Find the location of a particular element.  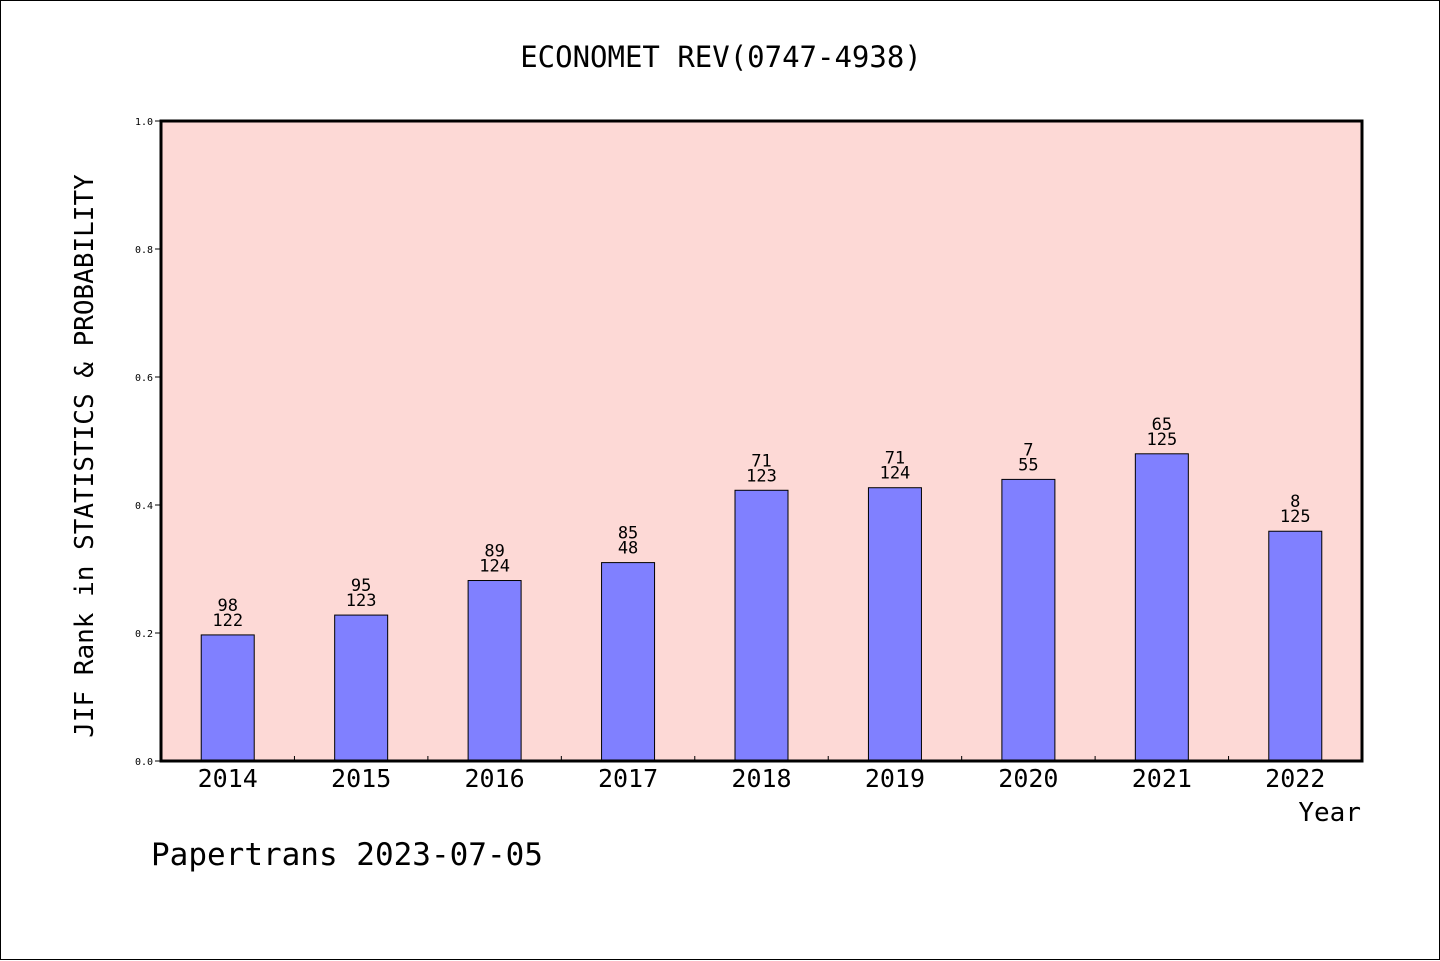

footer-text: Papertrans 2023-07-05 is located at coordinates (347, 855).